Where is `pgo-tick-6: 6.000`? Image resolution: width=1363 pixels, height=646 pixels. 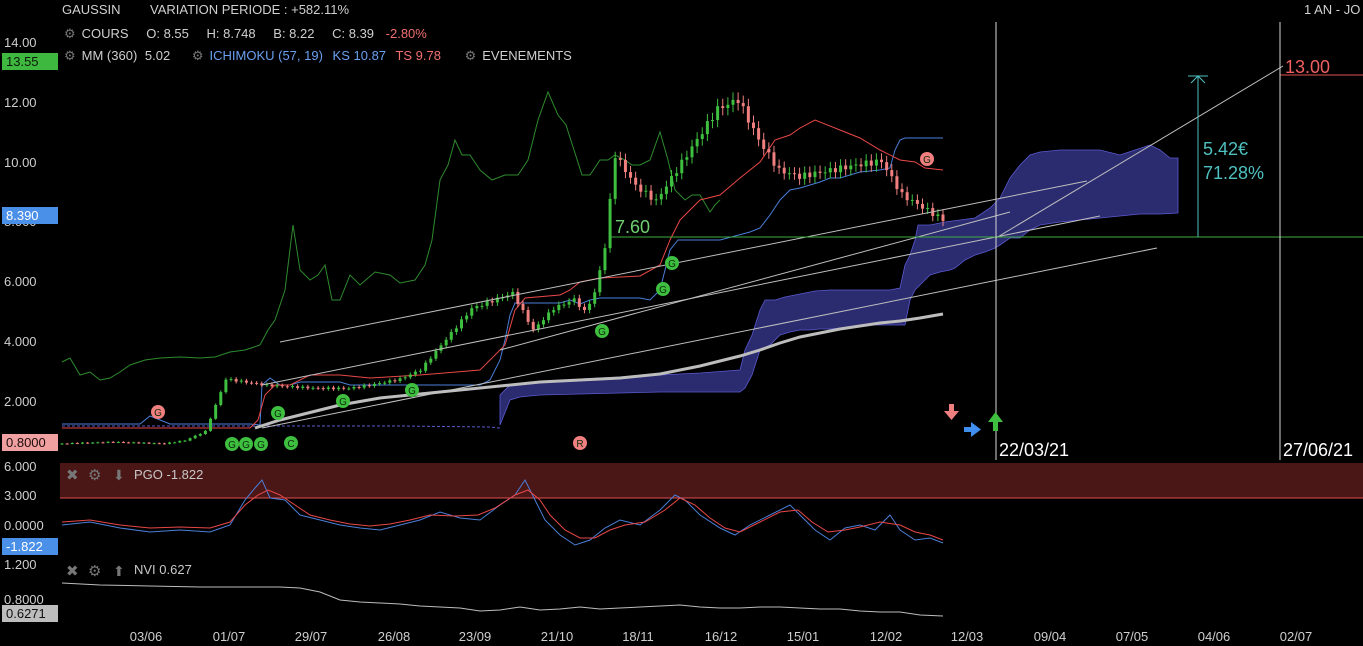 pgo-tick-6: 6.000 is located at coordinates (20, 466).